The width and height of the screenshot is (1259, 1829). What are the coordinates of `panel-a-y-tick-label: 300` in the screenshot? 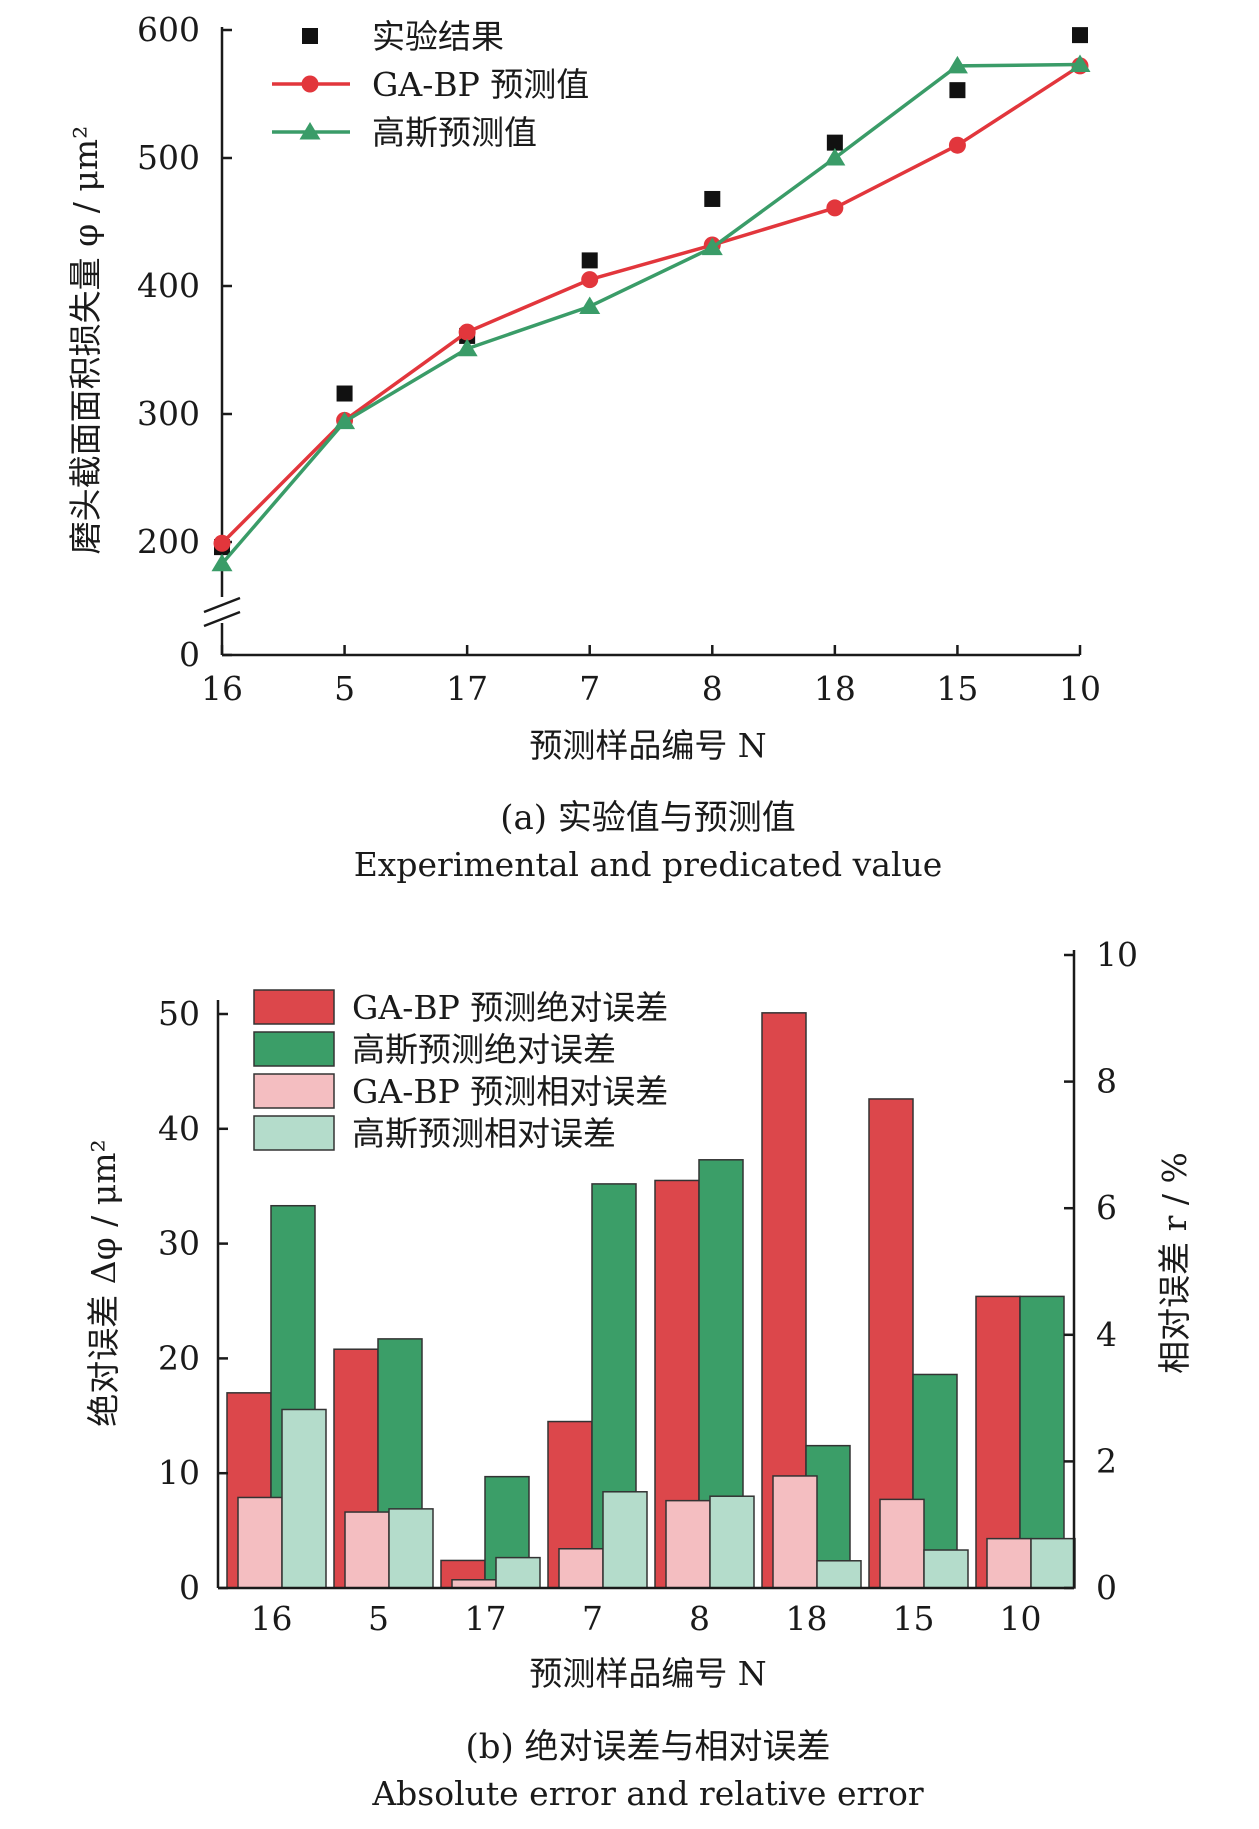 It's located at (168, 413).